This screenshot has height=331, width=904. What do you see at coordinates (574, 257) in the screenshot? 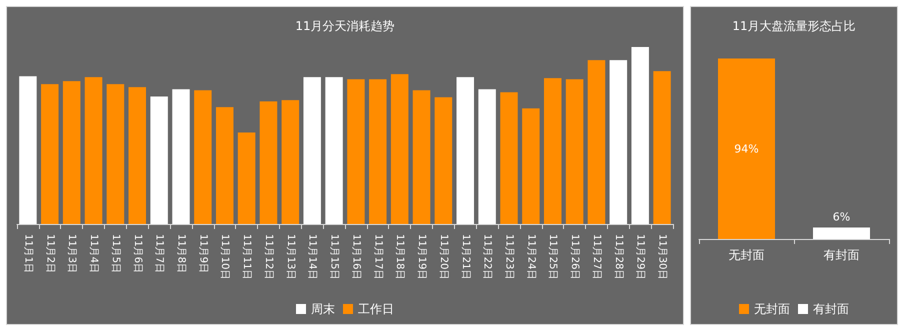
I see `x-tick-label: 11月26日` at bounding box center [574, 257].